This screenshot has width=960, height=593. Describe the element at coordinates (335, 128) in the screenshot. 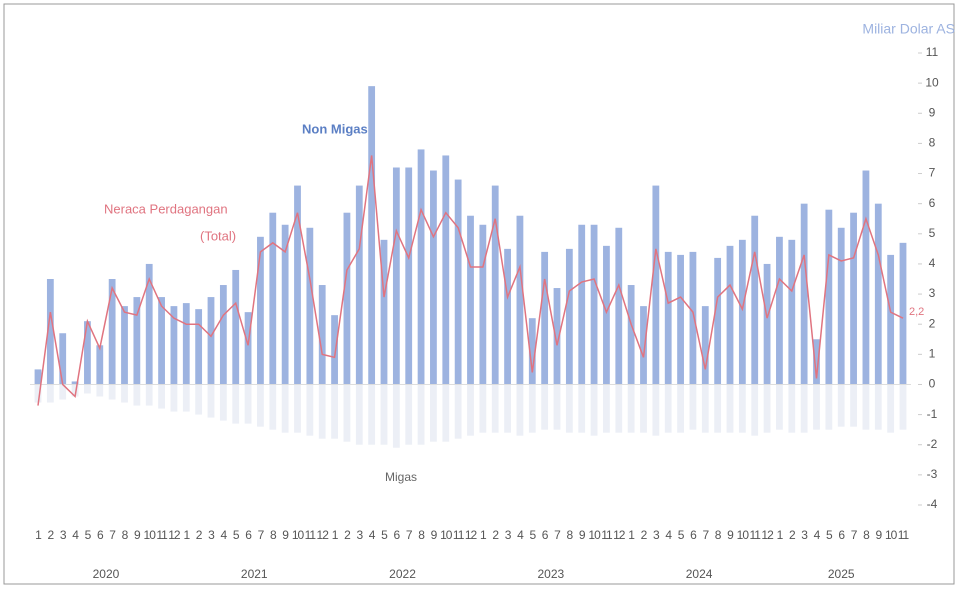

I see `annotation: Non Migas` at that location.